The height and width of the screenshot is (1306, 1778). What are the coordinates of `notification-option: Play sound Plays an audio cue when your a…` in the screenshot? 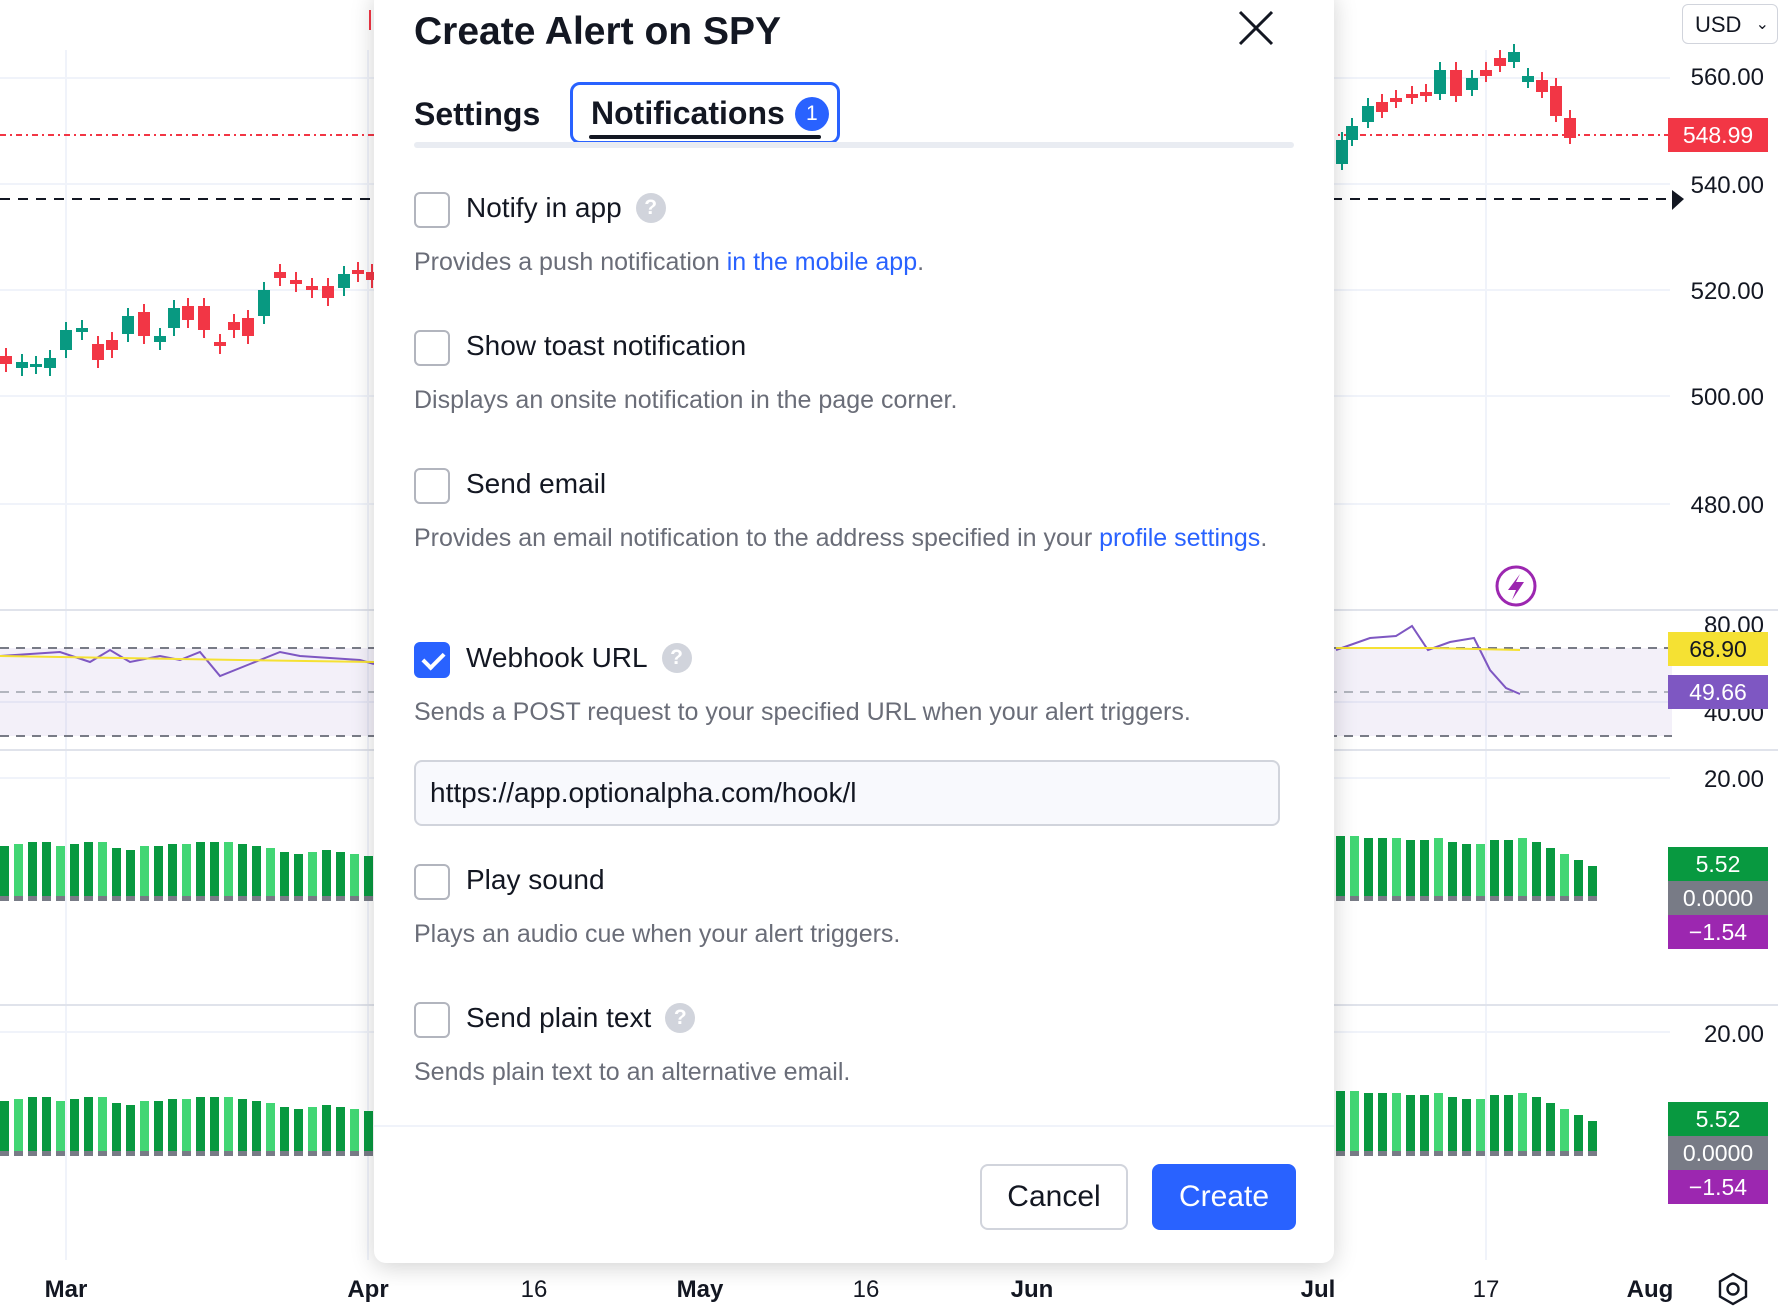 It's located at (854, 907).